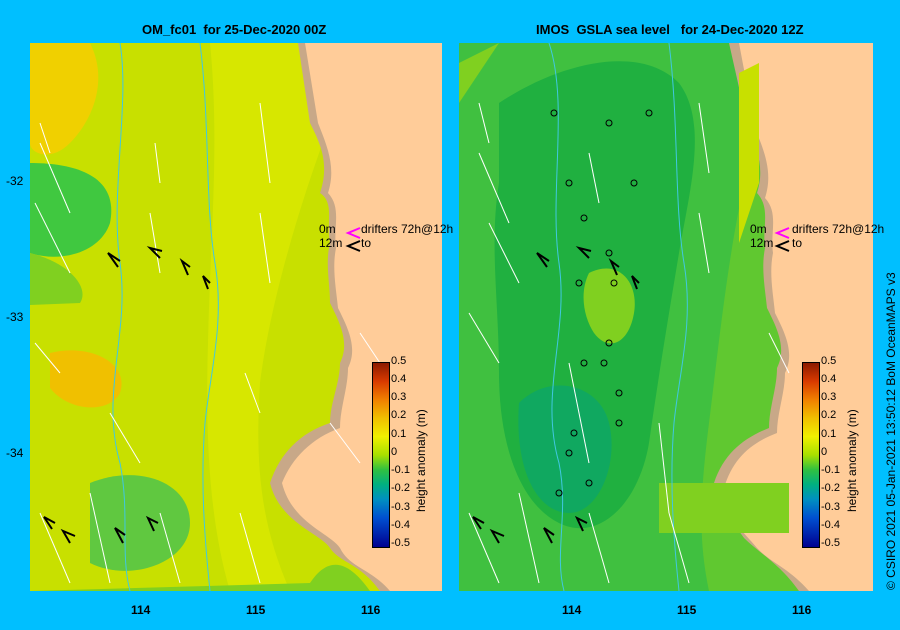  Describe the element at coordinates (830, 488) in the screenshot. I see `right-cb-tick: -0.2` at that location.